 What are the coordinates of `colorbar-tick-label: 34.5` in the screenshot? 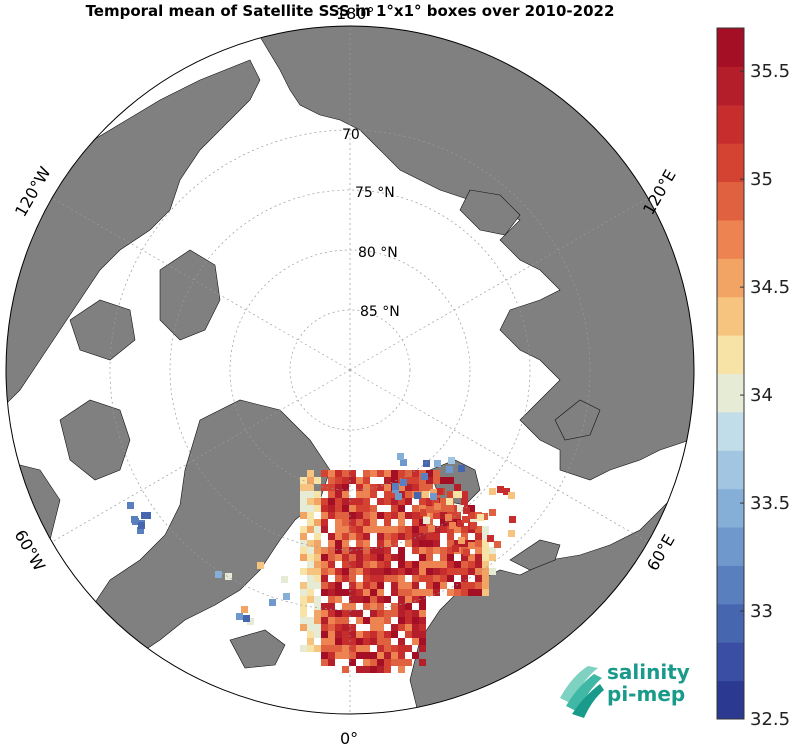 It's located at (770, 287).